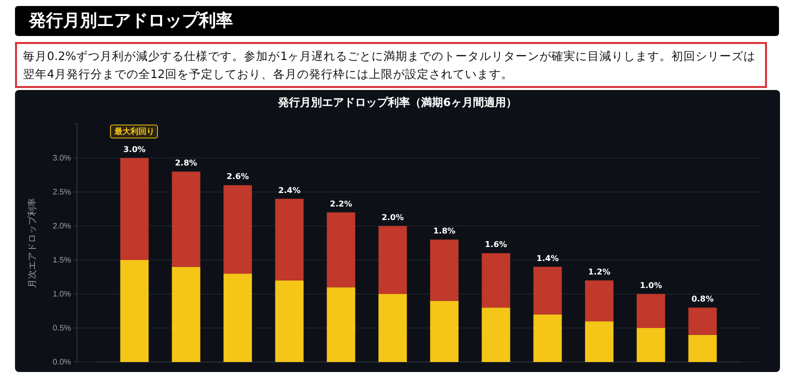 This screenshot has height=374, width=800. I want to click on text: 毎月0.2%ずつ月利が減少する仕様です。参加が1ヶ月遅れるごとに満期までのトータルリターンが確実に目減りします。初回シリーズは翌年4月発行分までの全12回を予定しており、各月の発行枠には上限が設定されています。, so click(391, 65).